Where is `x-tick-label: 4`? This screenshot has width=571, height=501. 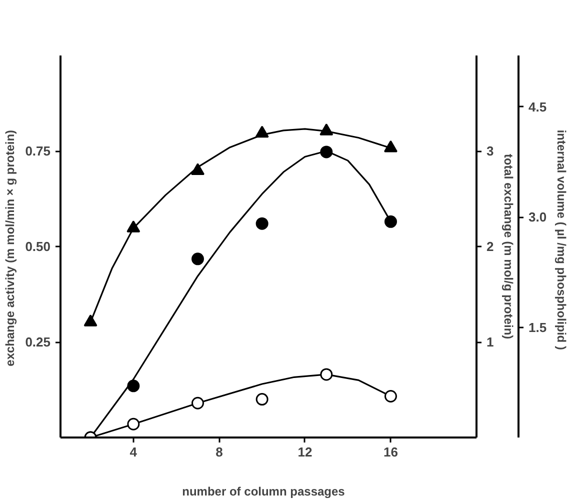
x-tick-label: 4 is located at coordinates (134, 452).